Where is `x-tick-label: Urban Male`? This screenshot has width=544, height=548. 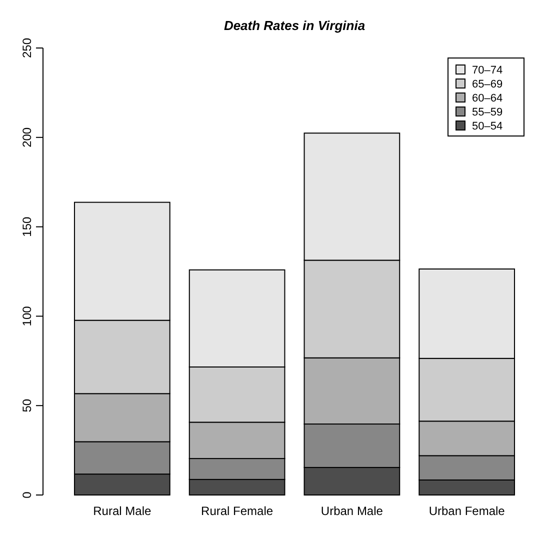
x-tick-label: Urban Male is located at coordinates (352, 511).